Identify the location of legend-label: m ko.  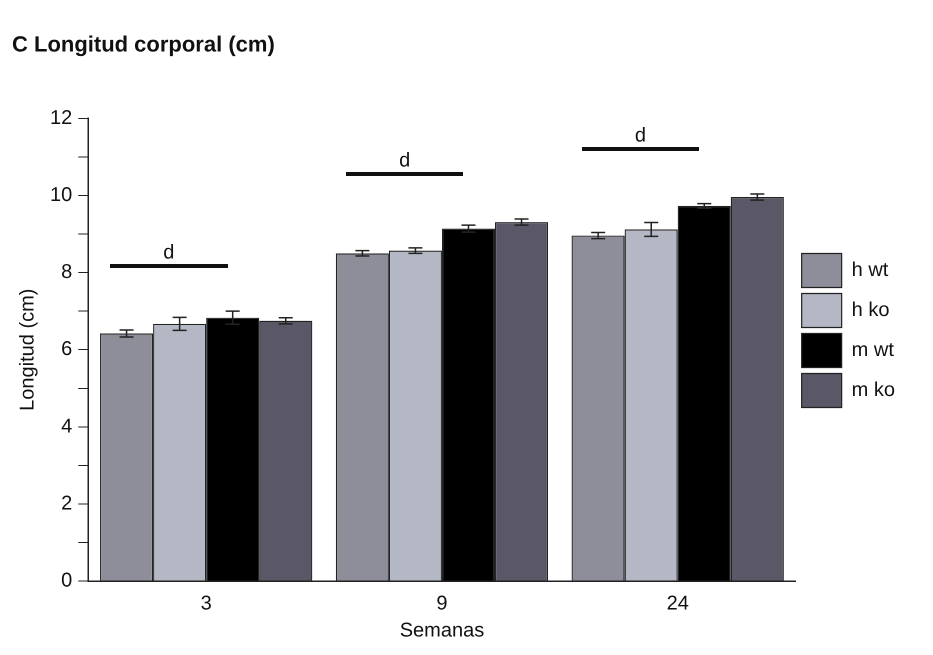
(874, 390).